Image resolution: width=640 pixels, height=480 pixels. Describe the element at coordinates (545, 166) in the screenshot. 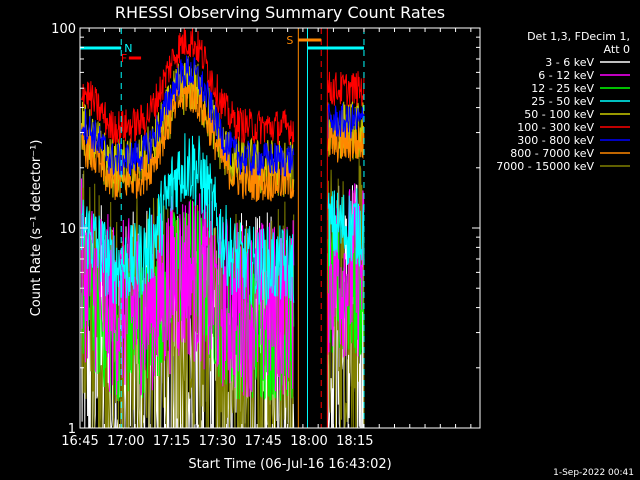

I see `legend-label: 7000 - 15000 keV` at that location.